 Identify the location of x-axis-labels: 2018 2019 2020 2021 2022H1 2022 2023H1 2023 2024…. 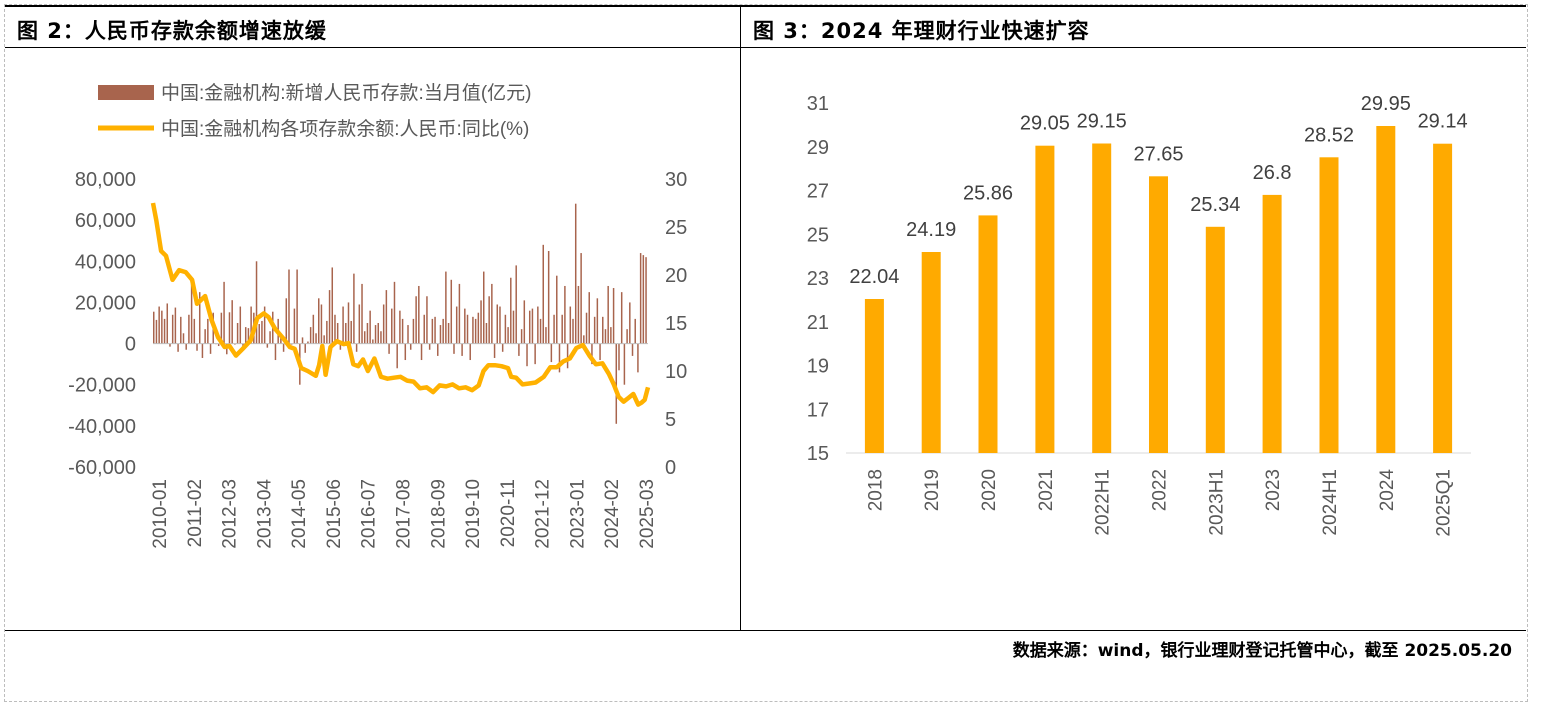
(1159, 503).